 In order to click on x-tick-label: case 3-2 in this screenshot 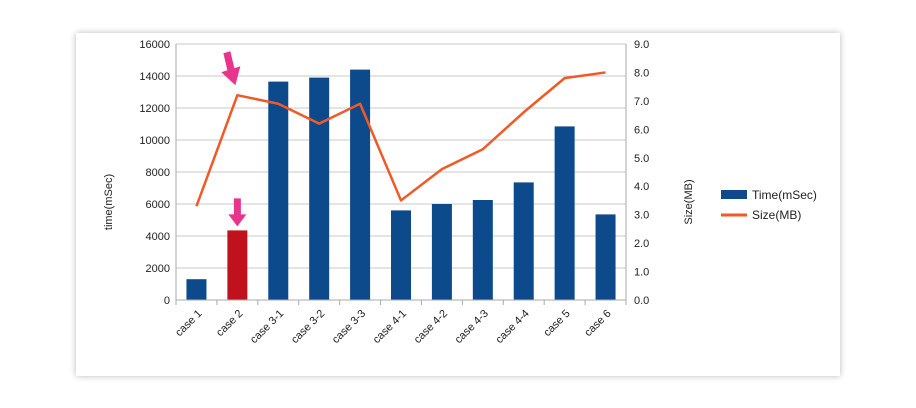, I will do `click(308, 327)`.